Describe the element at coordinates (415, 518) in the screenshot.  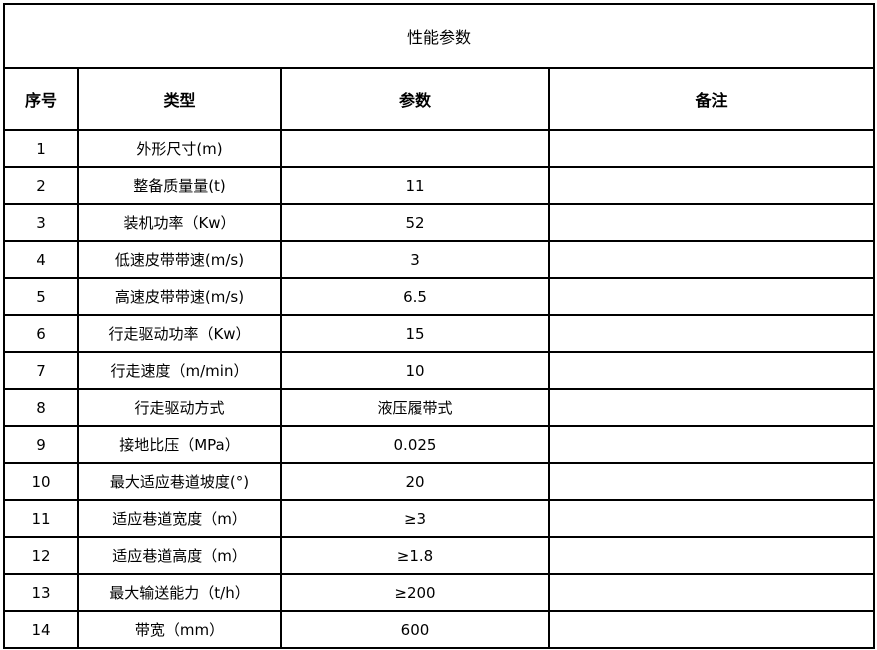
I see `cell-param: ≥3` at that location.